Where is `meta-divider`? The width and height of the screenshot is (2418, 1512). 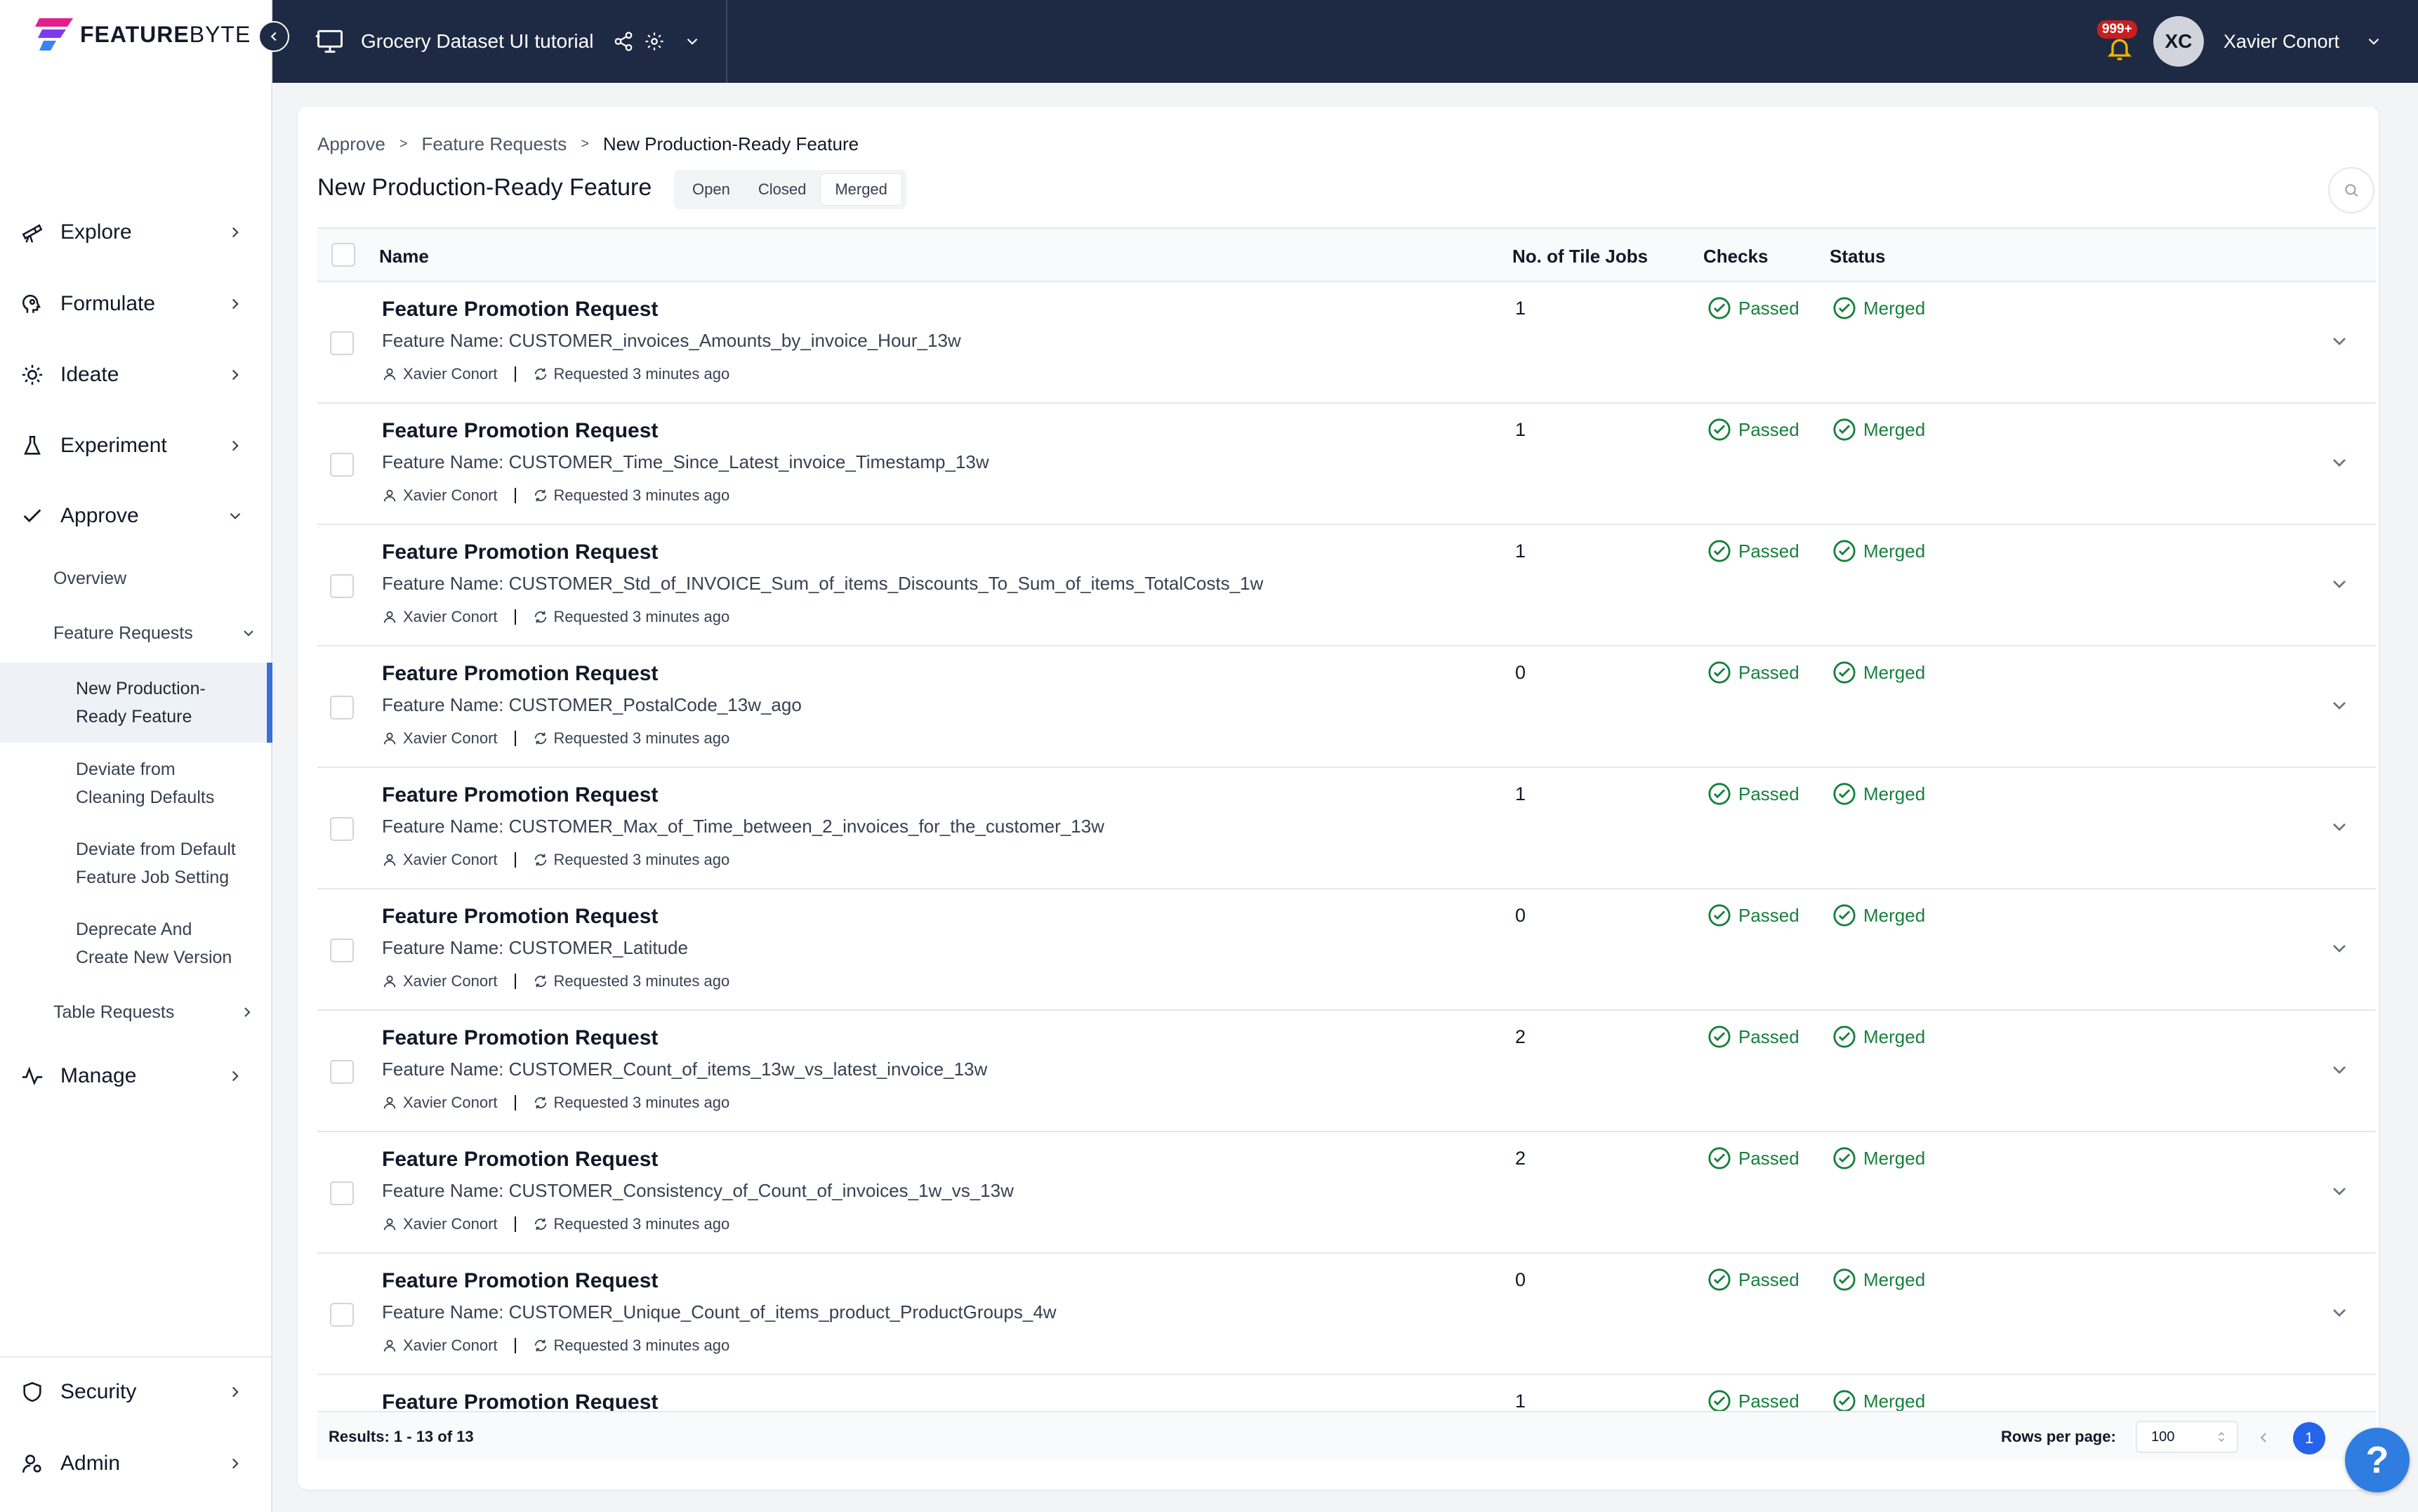 meta-divider is located at coordinates (515, 495).